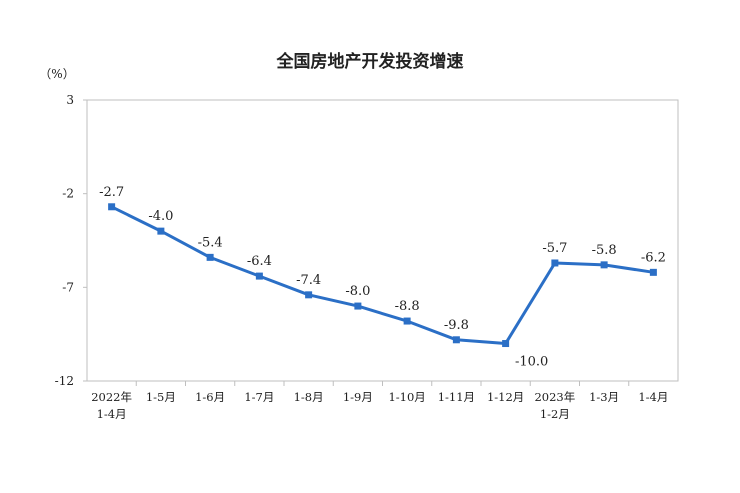 The width and height of the screenshot is (740, 493). What do you see at coordinates (604, 397) in the screenshot?
I see `x-tick-label: 1-3月` at bounding box center [604, 397].